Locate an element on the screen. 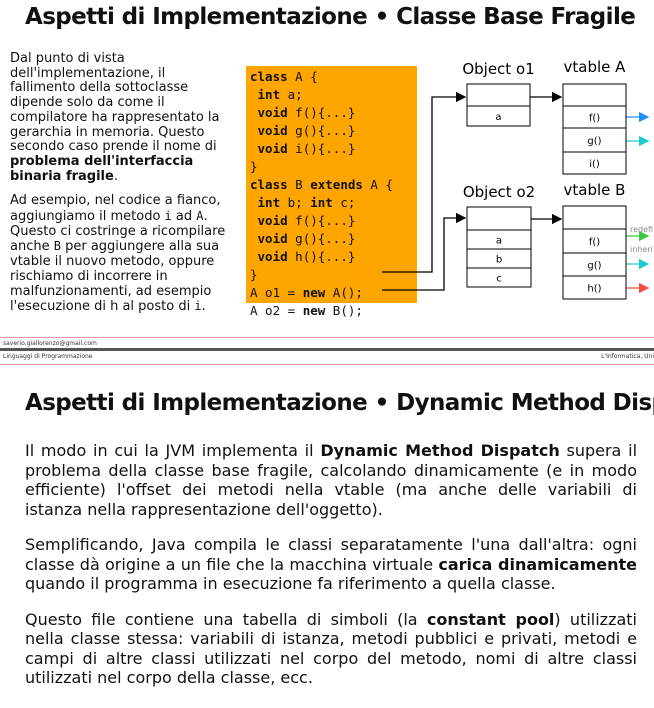  code-line: A o1 = new A(); is located at coordinates (331, 293).